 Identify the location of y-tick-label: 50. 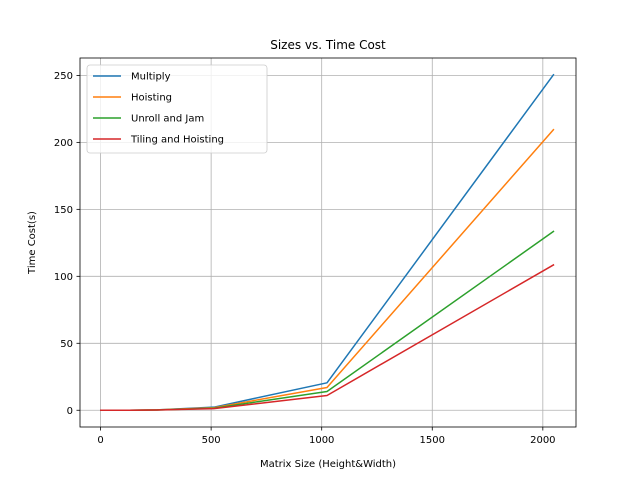
(66, 344).